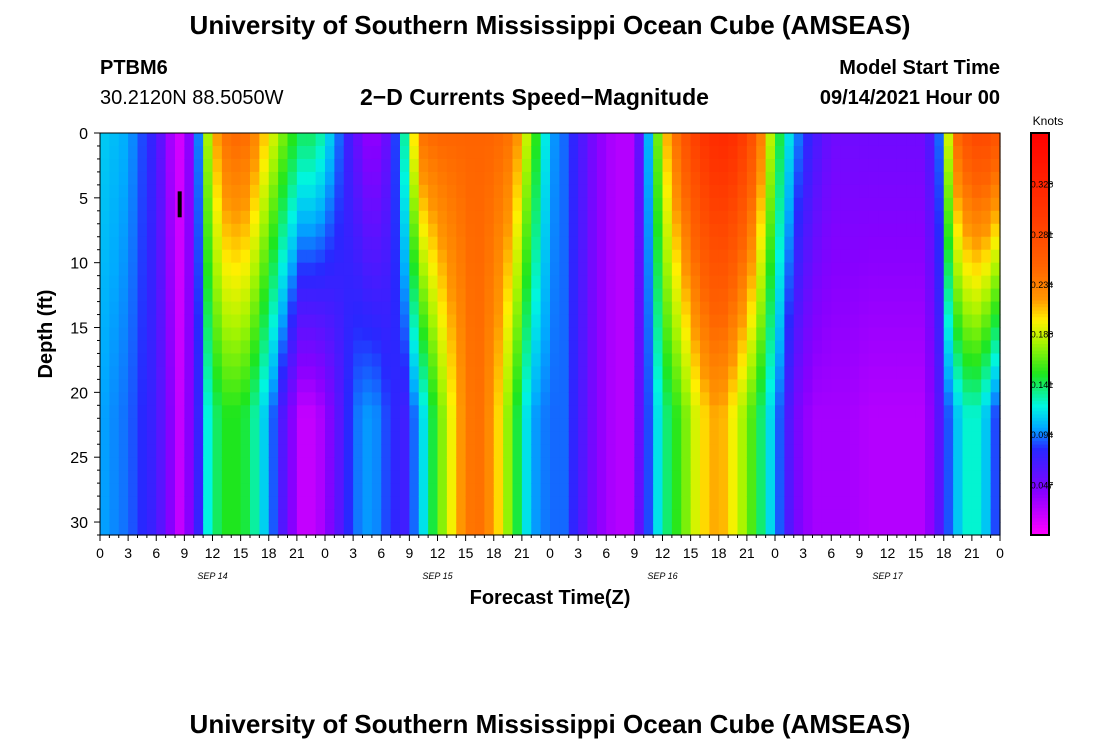 This screenshot has height=750, width=1100. I want to click on x-tick-label: 3, so click(353, 553).